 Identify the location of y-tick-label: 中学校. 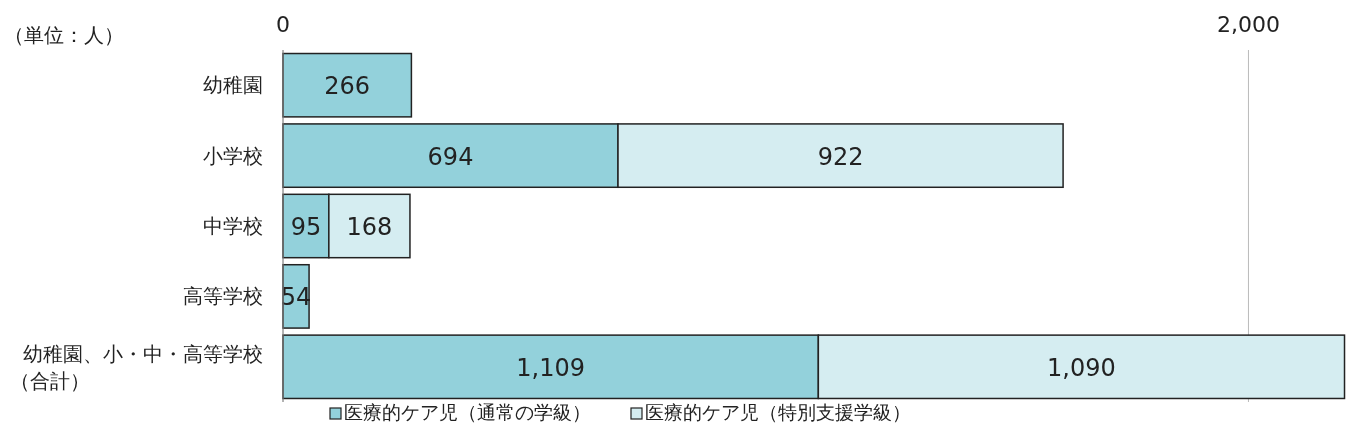
(233, 226).